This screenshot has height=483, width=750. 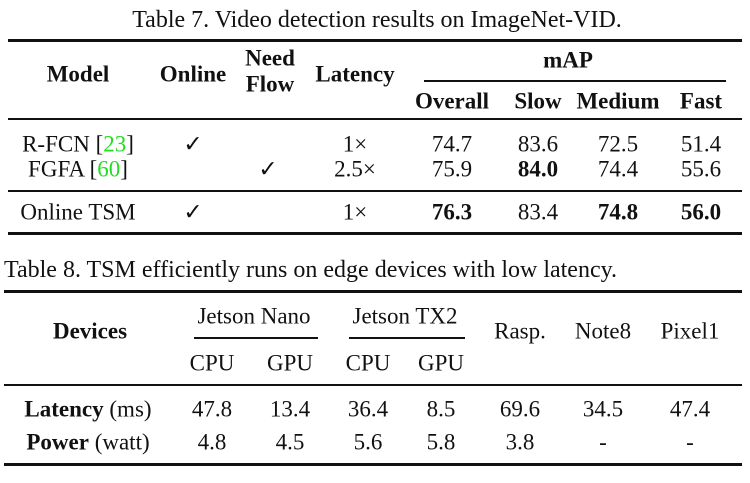 What do you see at coordinates (254, 316) in the screenshot?
I see `header-jetson-nano: Jetson Nano` at bounding box center [254, 316].